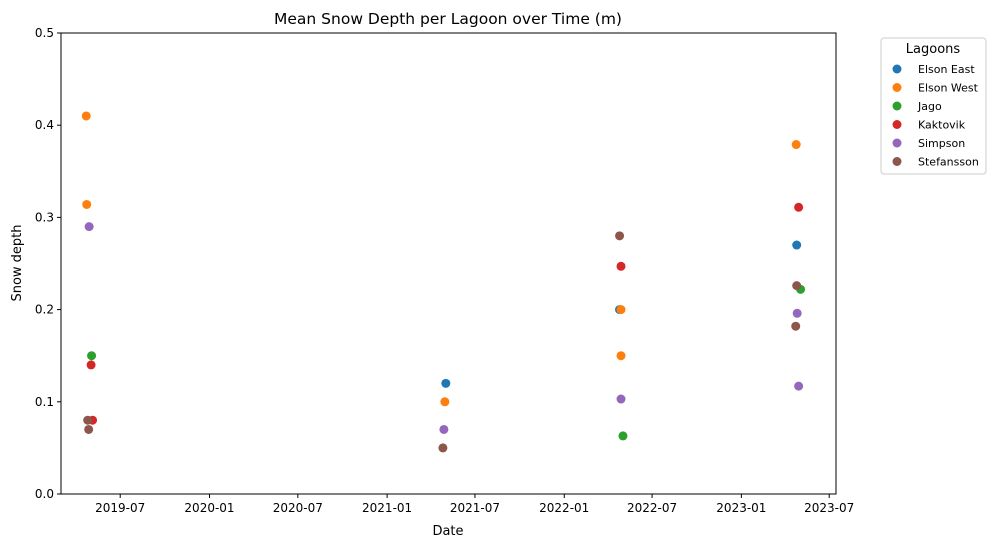  Describe the element at coordinates (44, 402) in the screenshot. I see `y-tick-label: 0.1` at that location.